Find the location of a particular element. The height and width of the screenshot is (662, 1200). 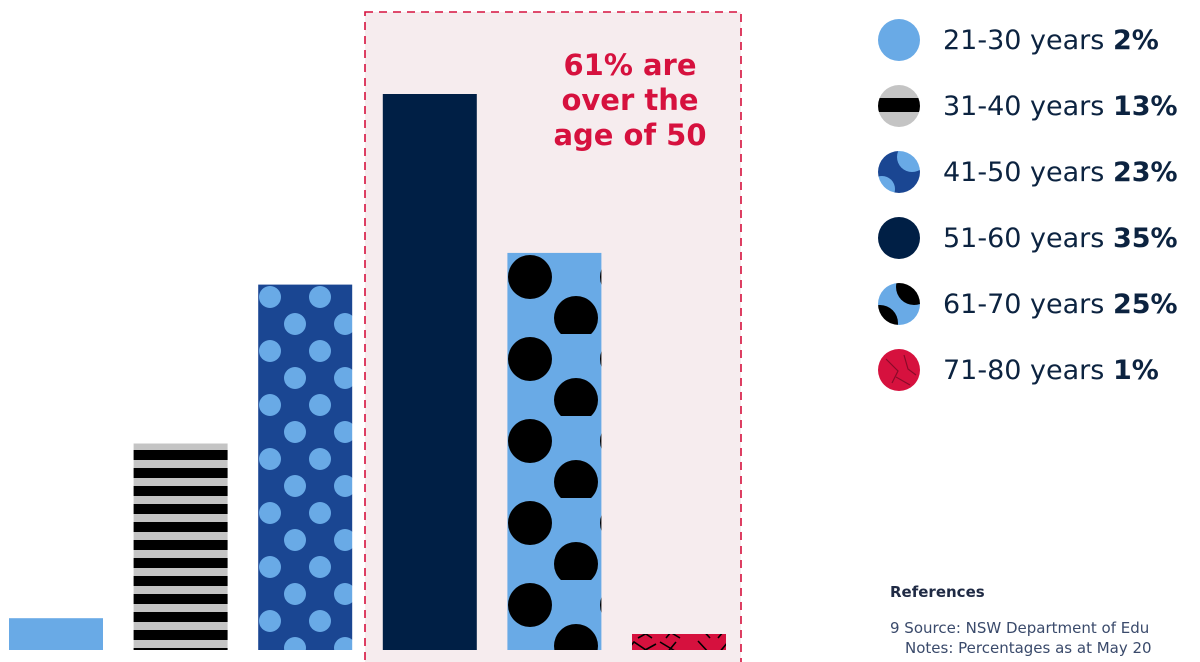

legend-label: 21-30 years 2% is located at coordinates (1051, 40).